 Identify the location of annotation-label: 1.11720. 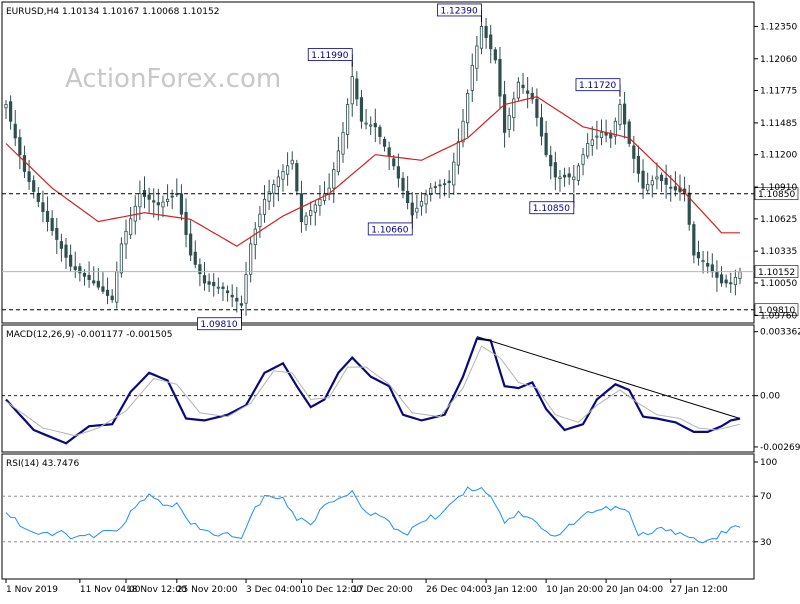
(597, 86).